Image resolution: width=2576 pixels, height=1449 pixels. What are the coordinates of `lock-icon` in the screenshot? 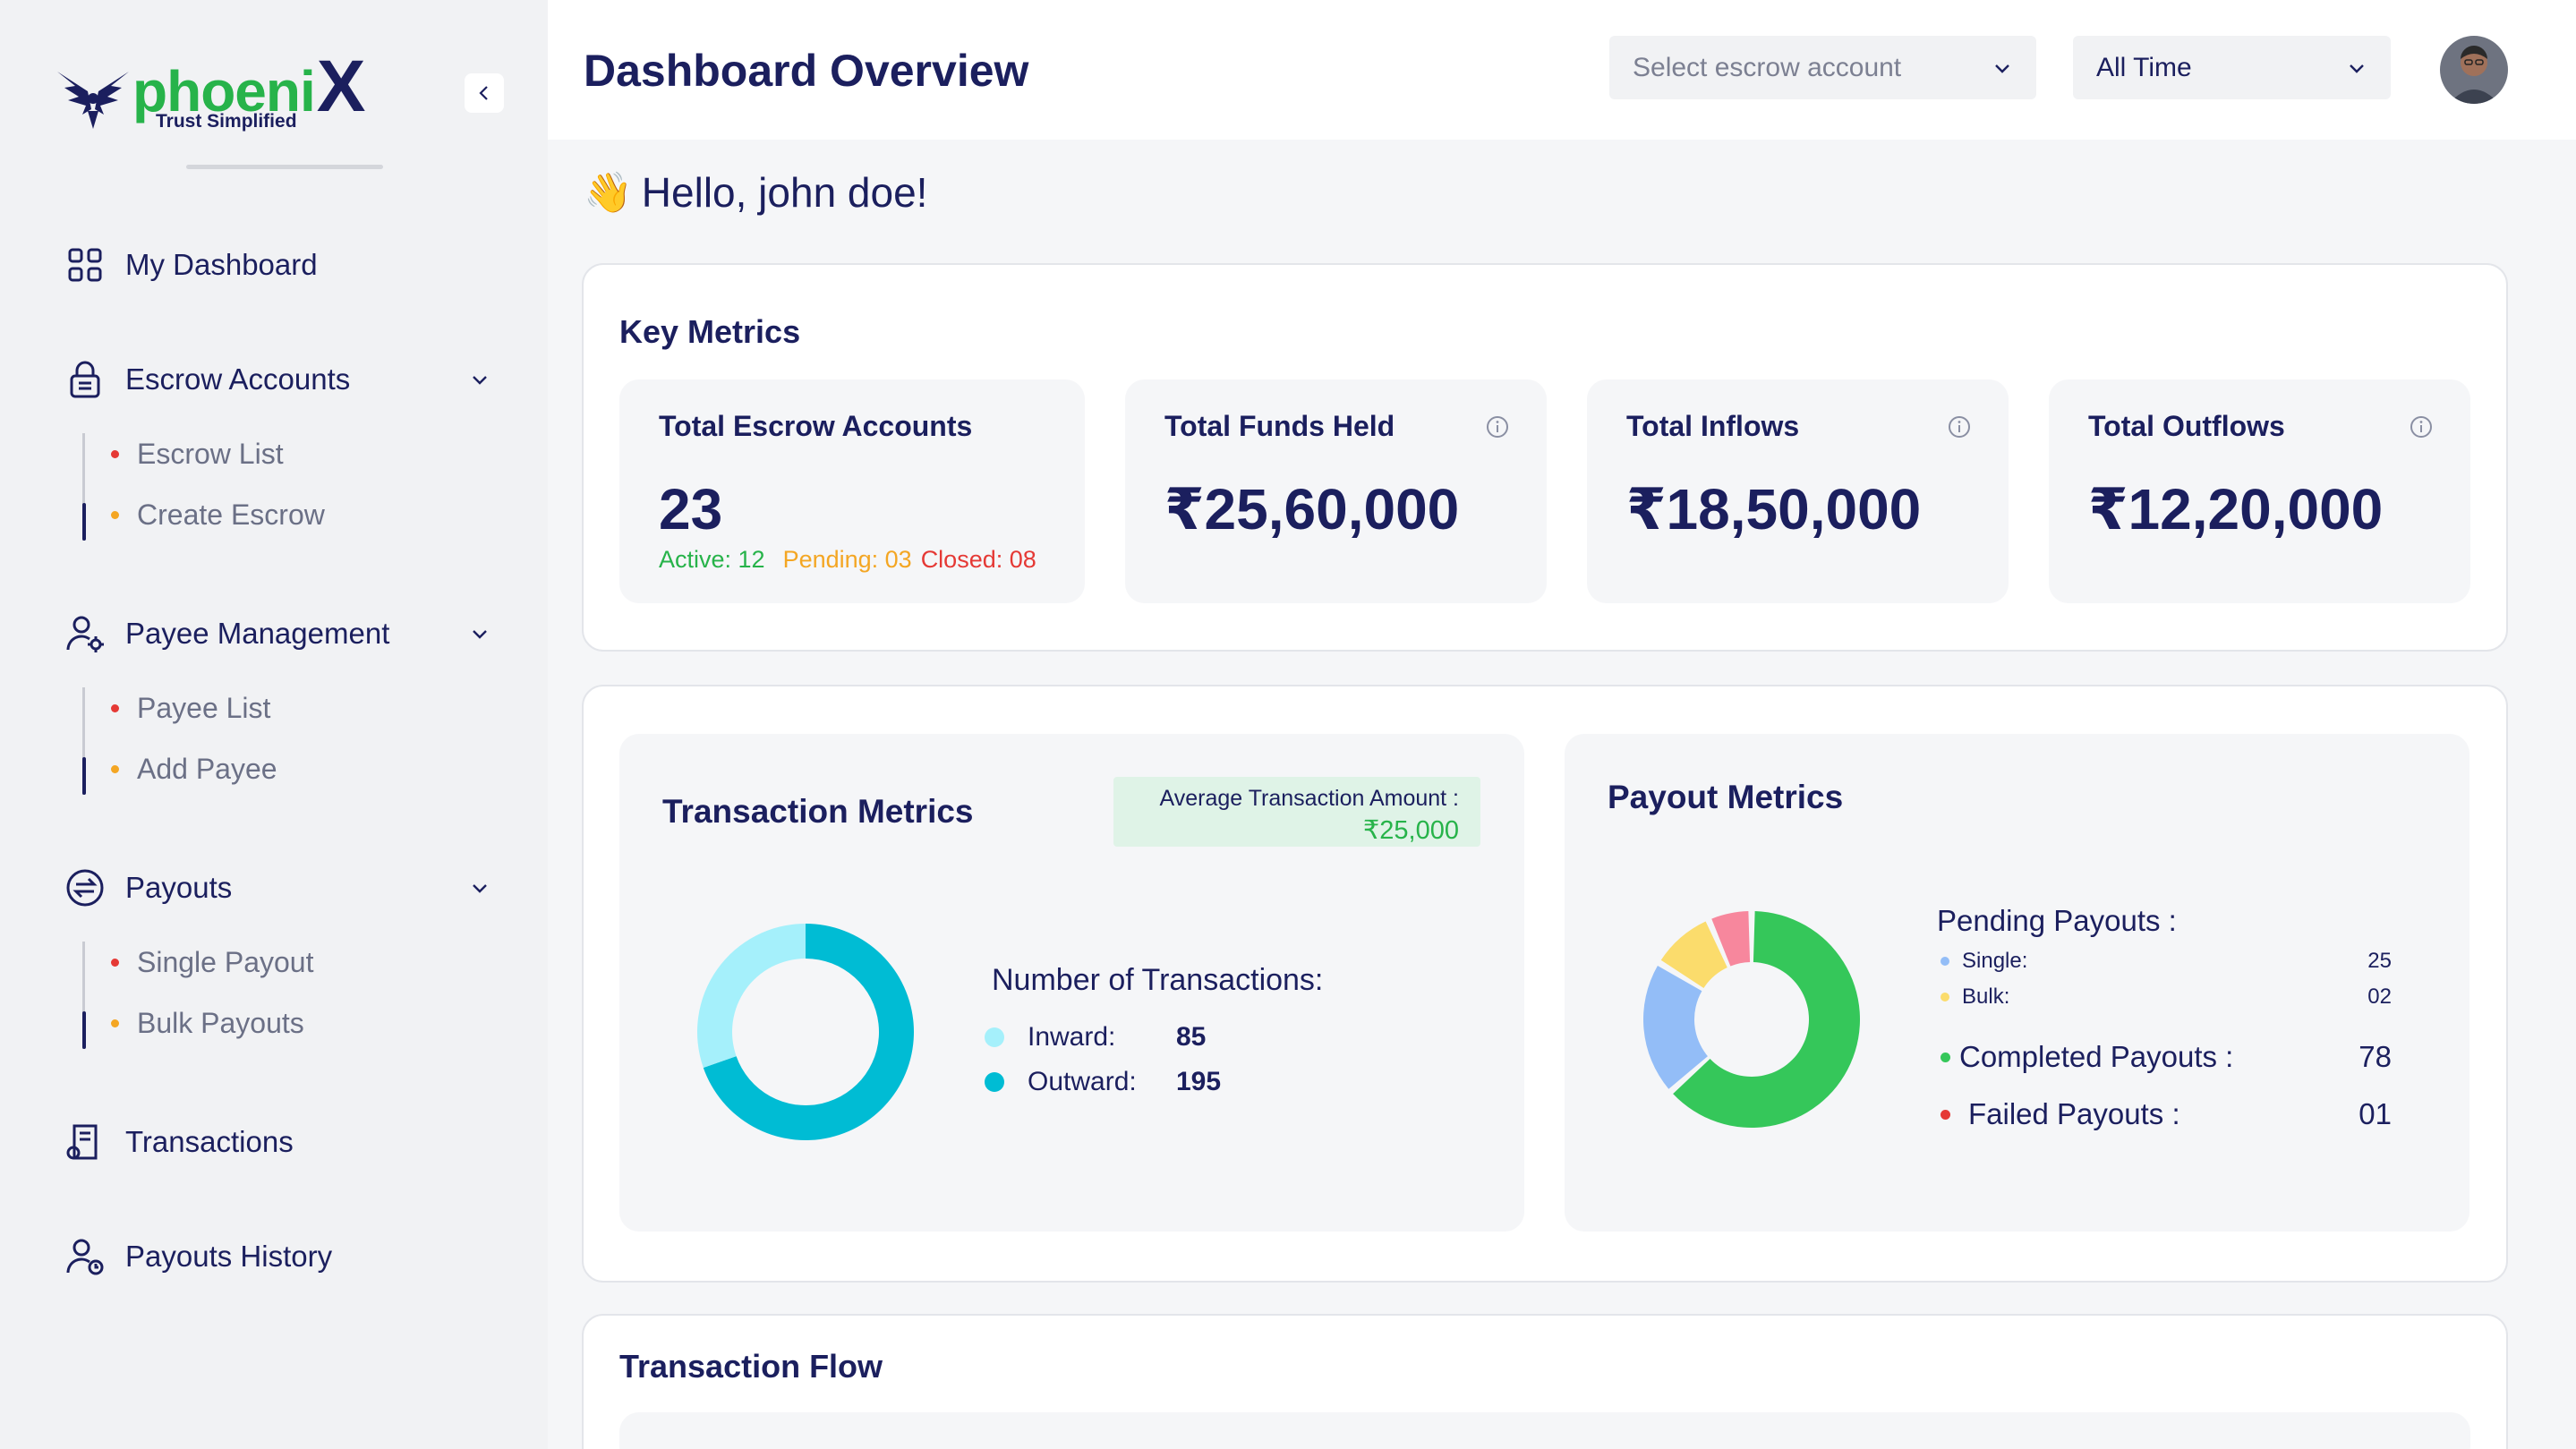 It's located at (85, 379).